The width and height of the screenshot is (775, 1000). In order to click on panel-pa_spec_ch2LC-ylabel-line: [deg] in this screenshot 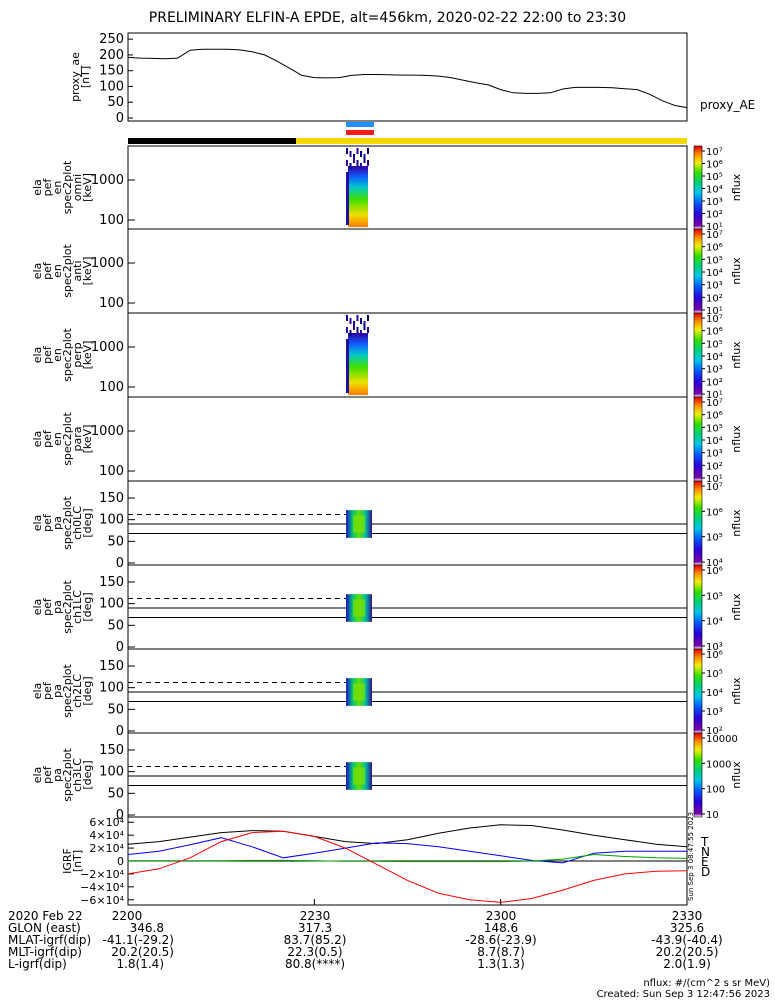, I will do `click(87, 690)`.